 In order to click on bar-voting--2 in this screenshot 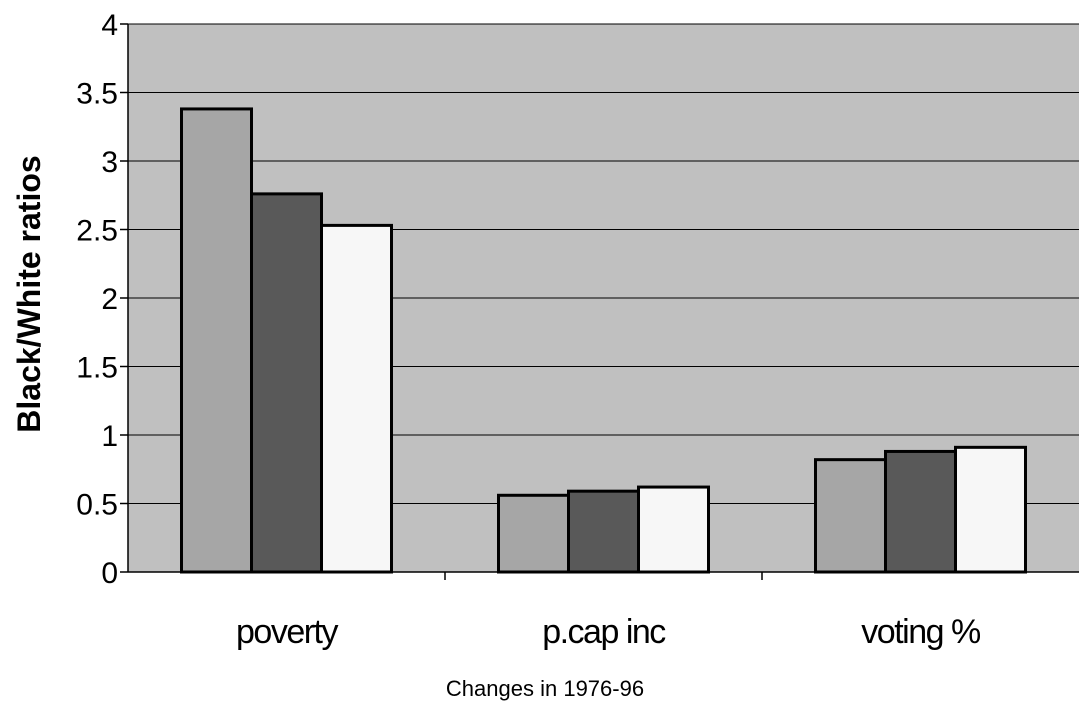, I will do `click(920, 511)`.